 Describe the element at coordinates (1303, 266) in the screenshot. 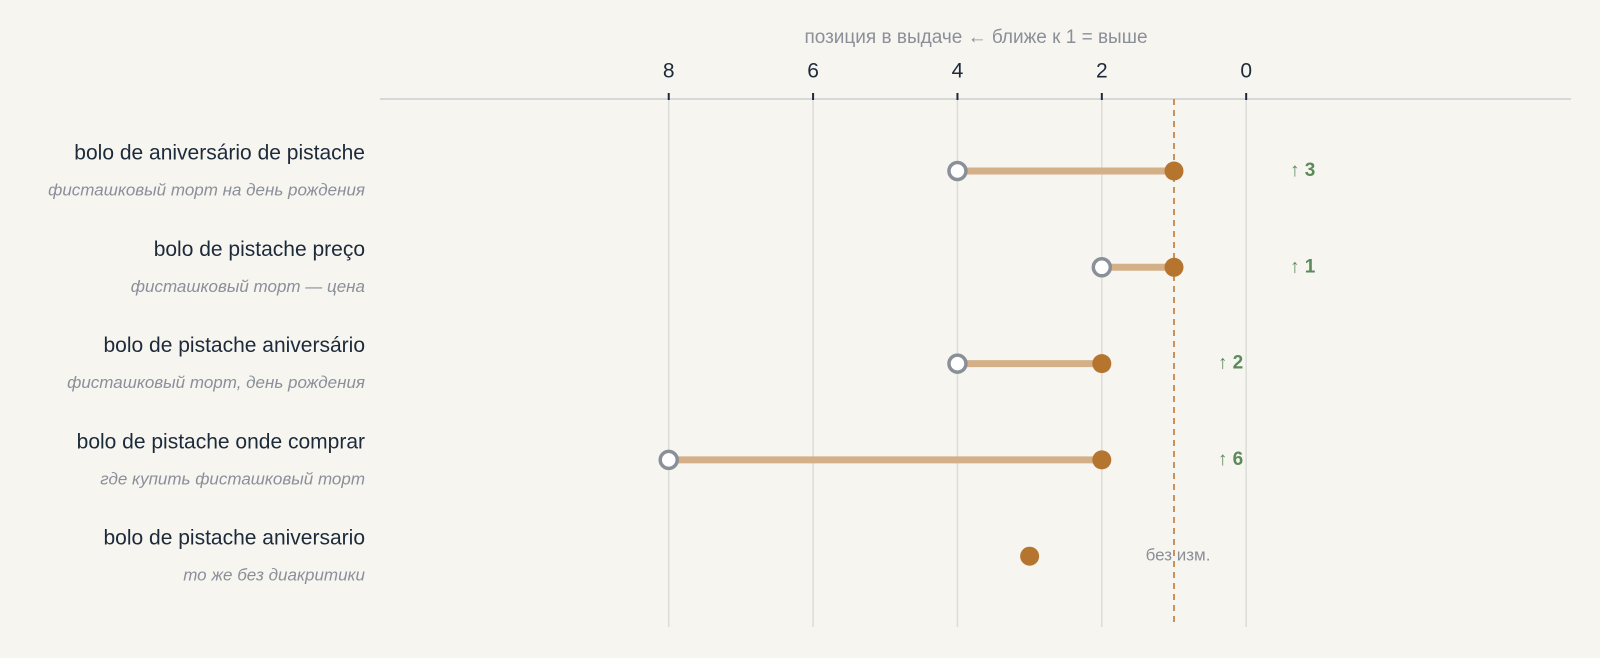

I see `change-label: ↑ 1` at that location.